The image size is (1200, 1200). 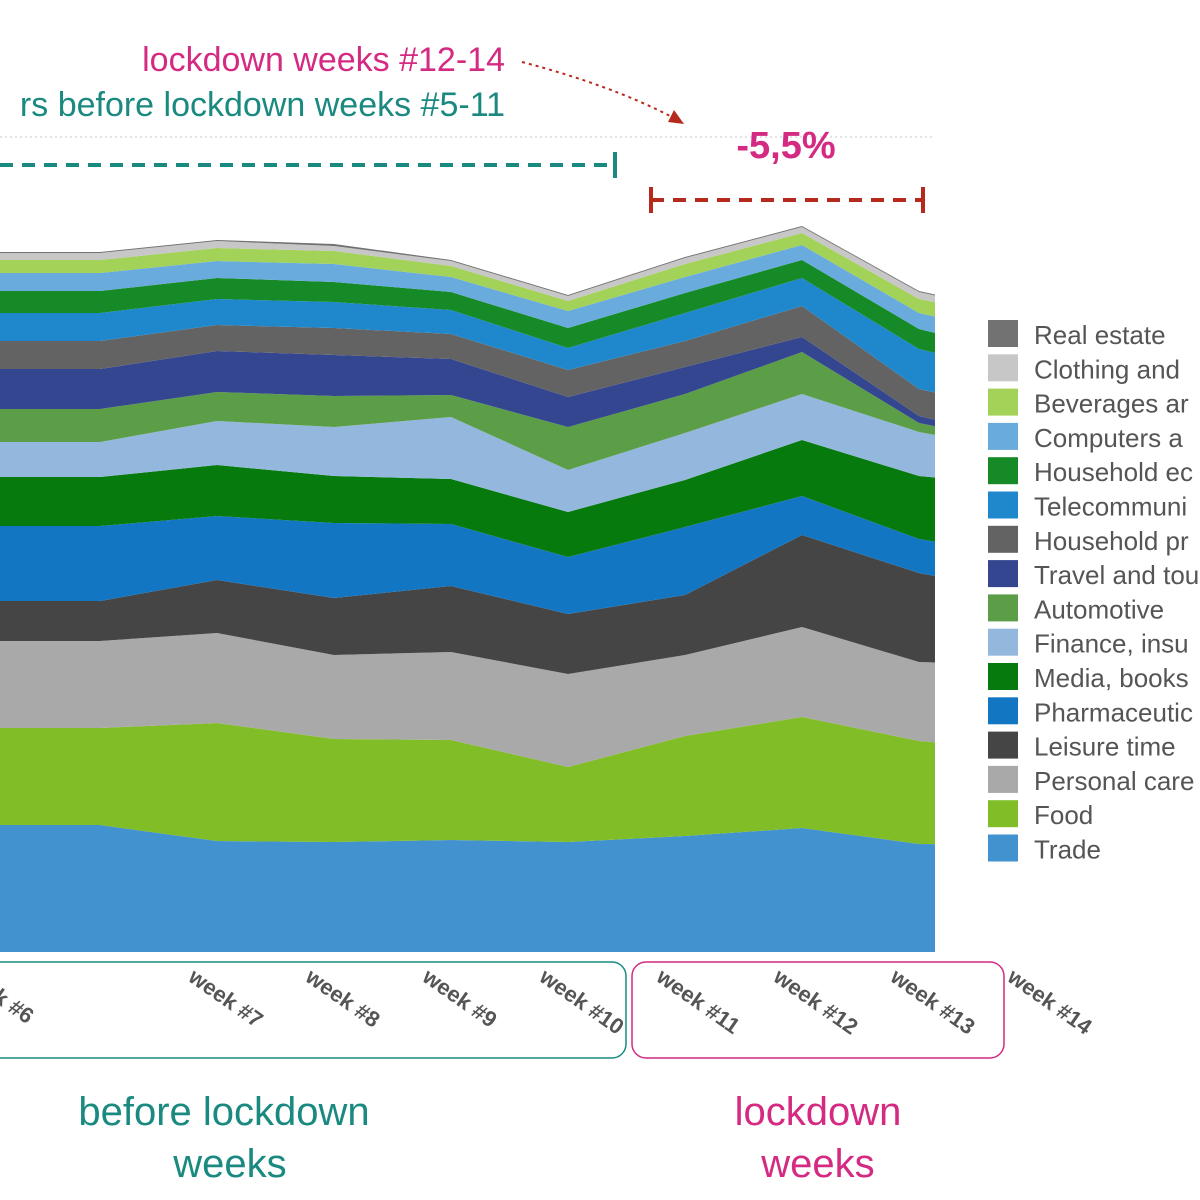 I want to click on area-series-food, so click(x=467, y=781).